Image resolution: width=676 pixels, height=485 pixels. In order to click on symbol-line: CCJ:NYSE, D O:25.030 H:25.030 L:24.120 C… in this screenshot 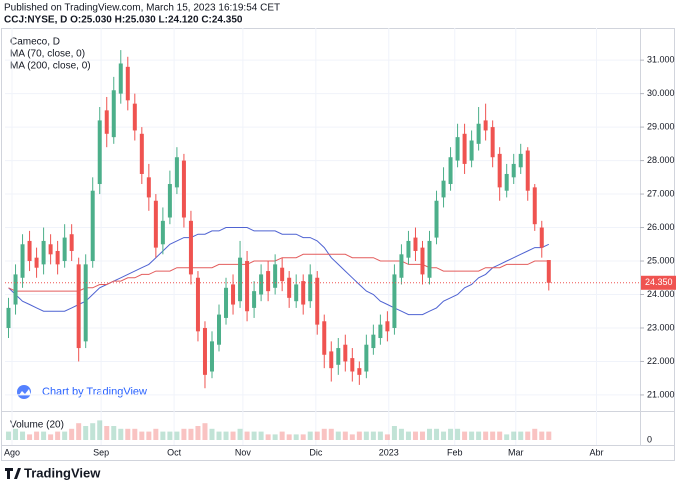, I will do `click(123, 20)`.